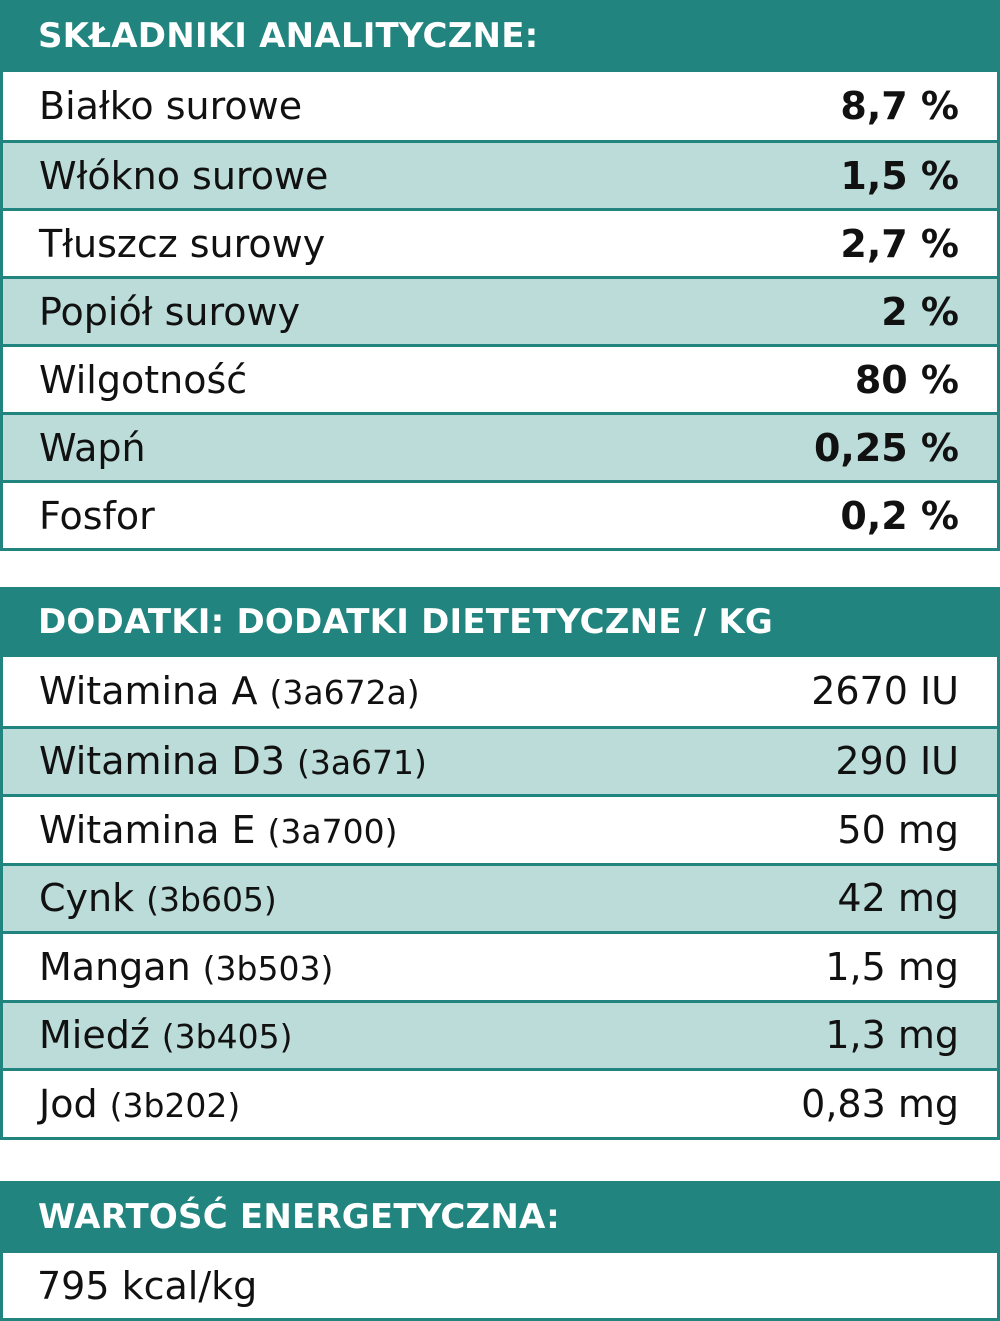  What do you see at coordinates (148, 691) in the screenshot?
I see `row-label: Witamina A` at bounding box center [148, 691].